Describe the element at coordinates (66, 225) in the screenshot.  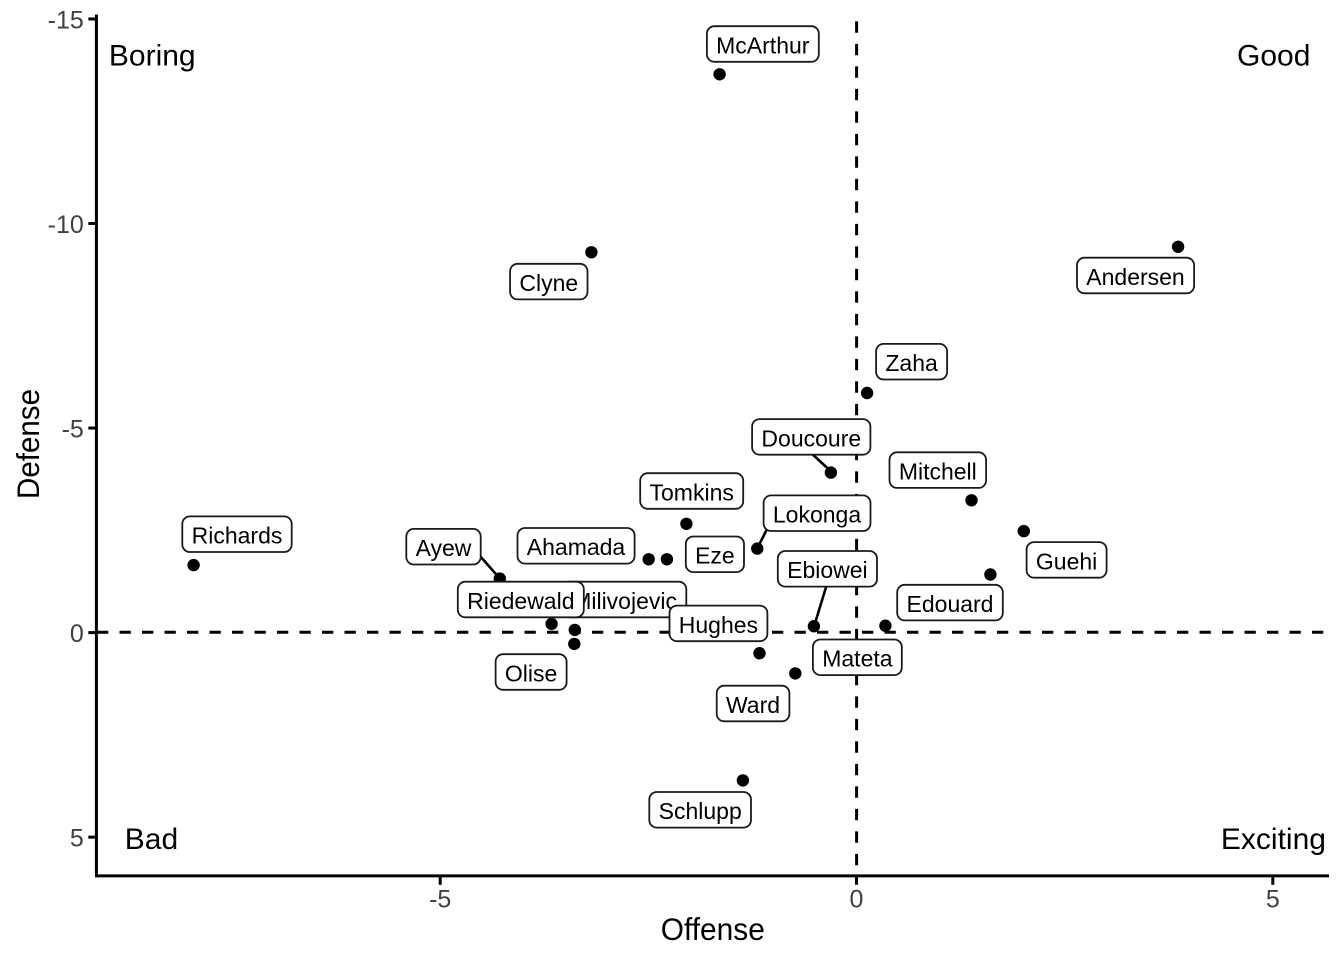
I see `svg-text: -10` at that location.